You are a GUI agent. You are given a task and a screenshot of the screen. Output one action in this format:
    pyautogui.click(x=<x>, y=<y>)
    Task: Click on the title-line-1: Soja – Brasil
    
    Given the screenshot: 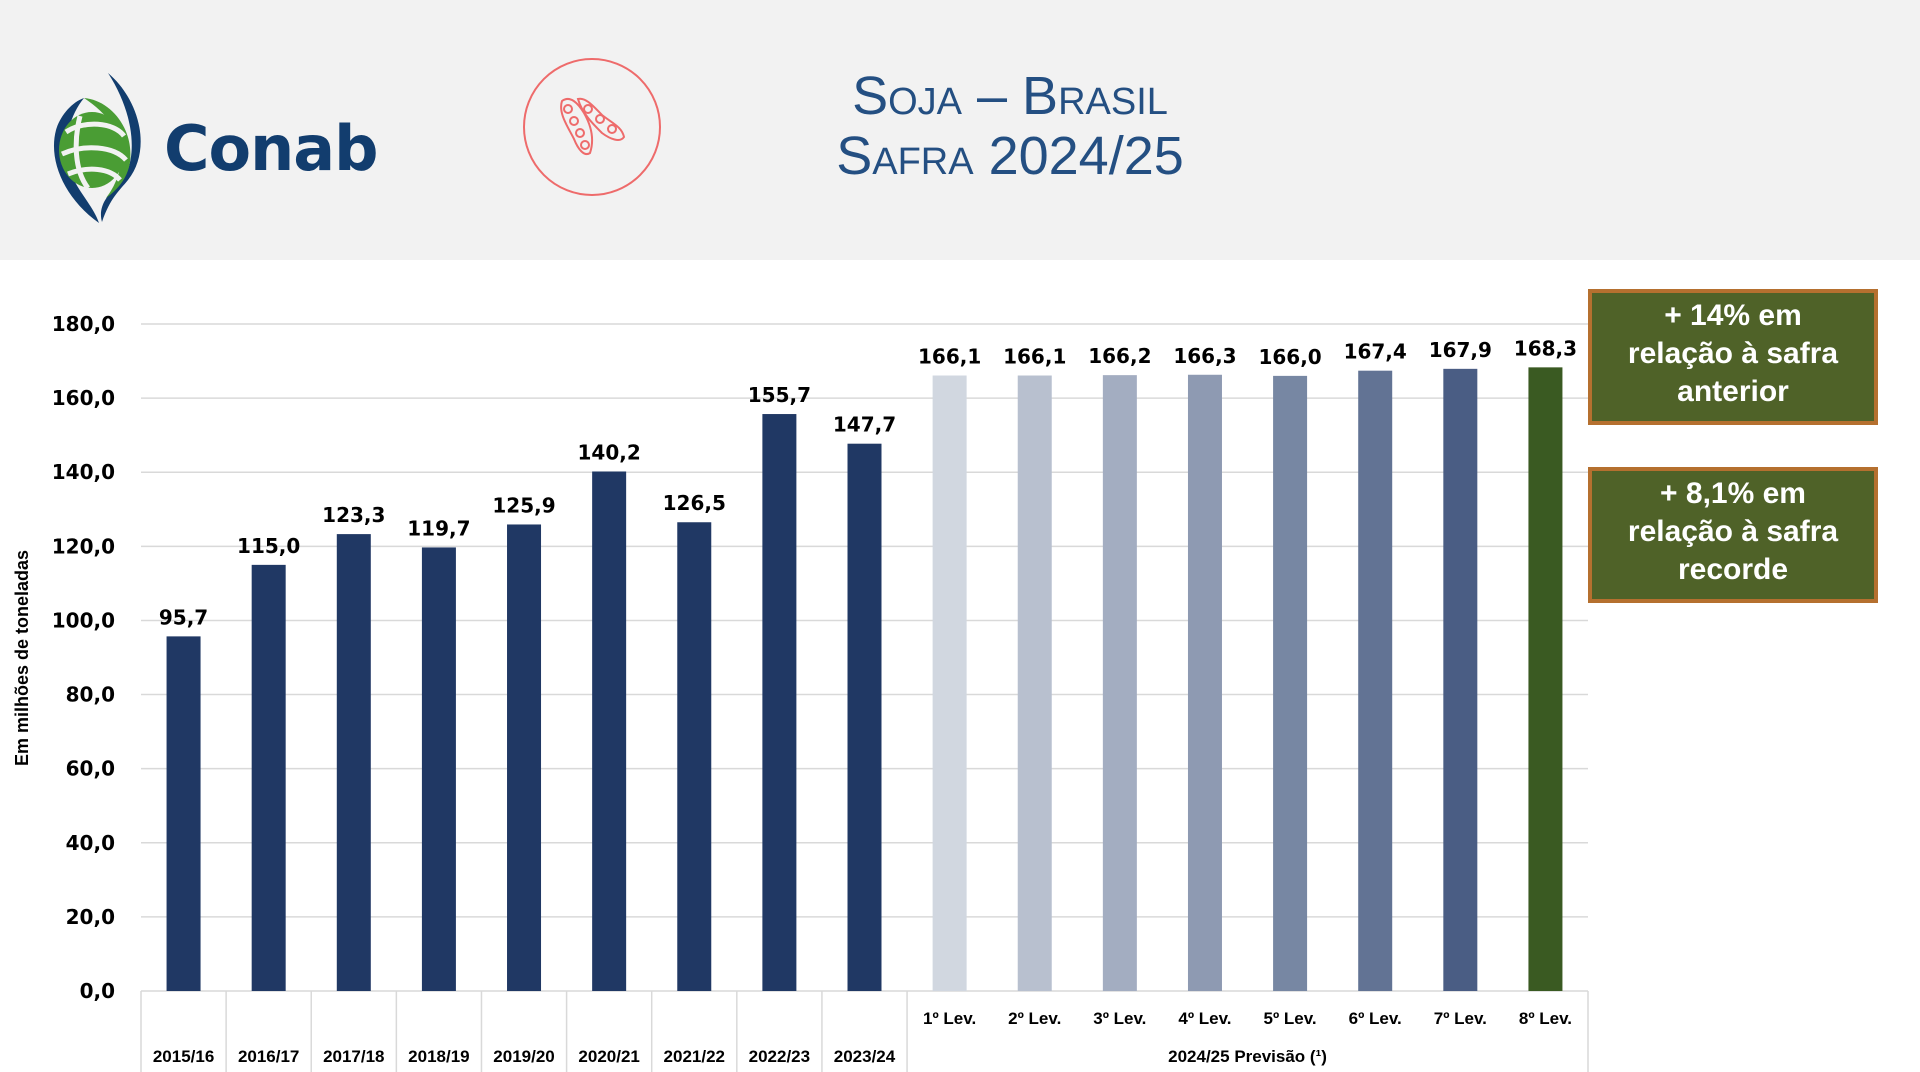 What is the action you would take?
    pyautogui.click(x=1010, y=96)
    